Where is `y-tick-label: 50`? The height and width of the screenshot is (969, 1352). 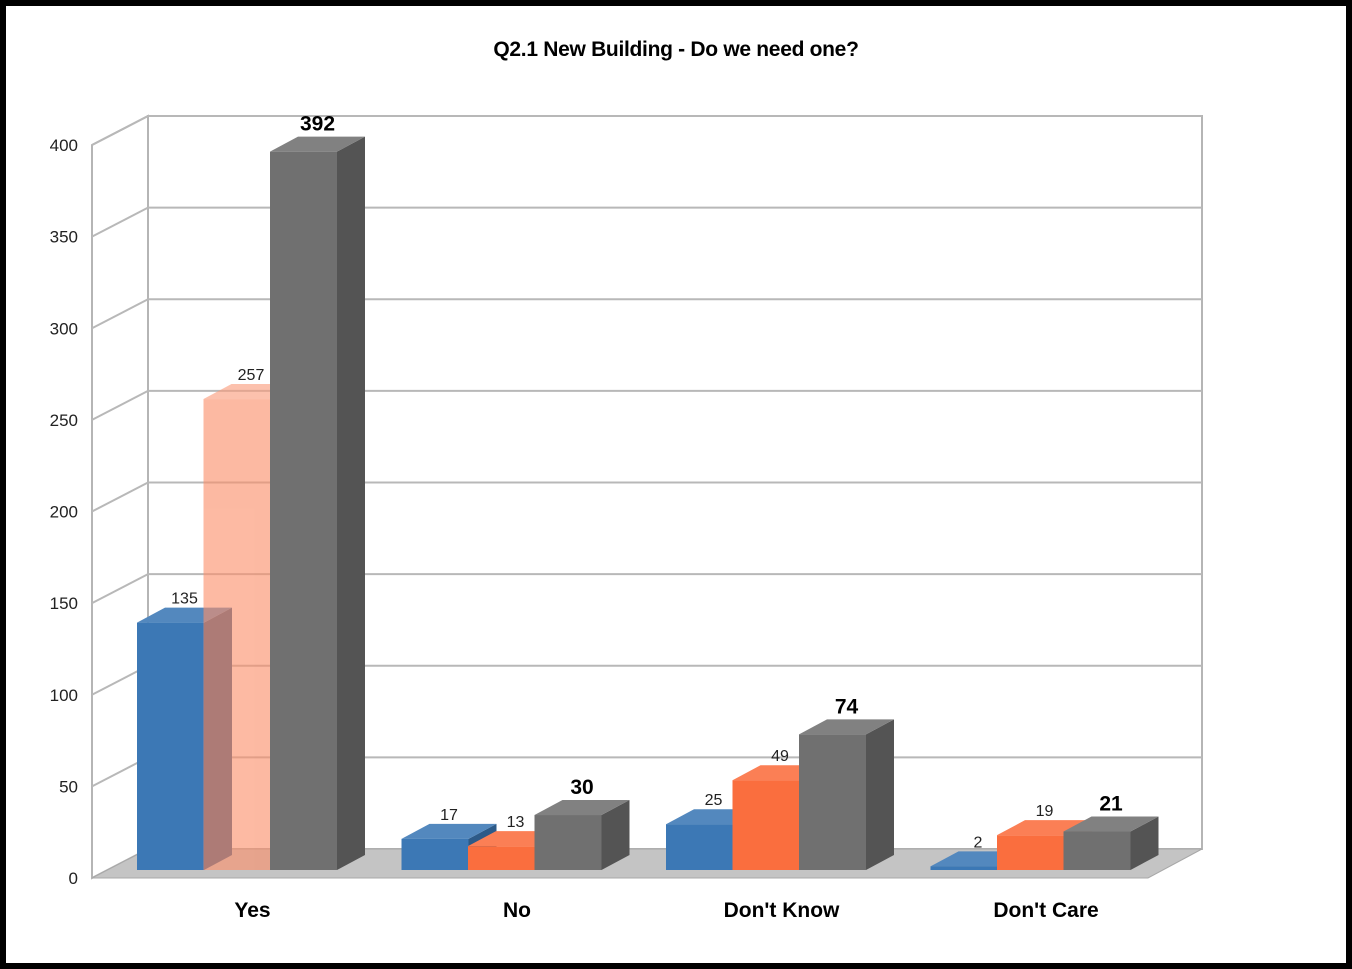 y-tick-label: 50 is located at coordinates (68, 786).